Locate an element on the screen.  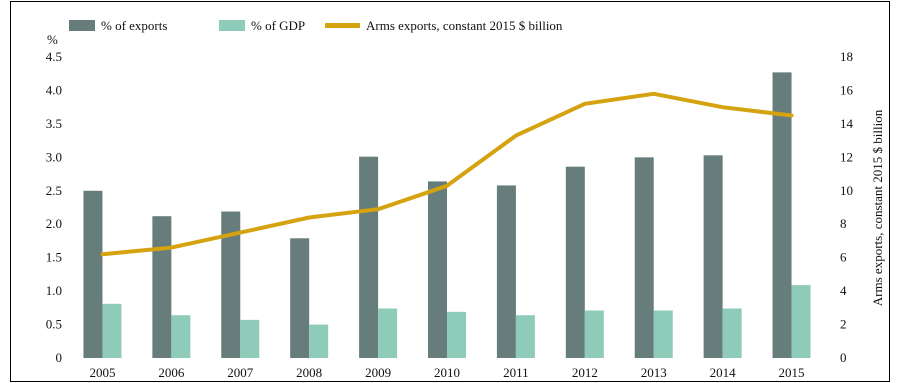
bar-gdp-2006 is located at coordinates (181, 336).